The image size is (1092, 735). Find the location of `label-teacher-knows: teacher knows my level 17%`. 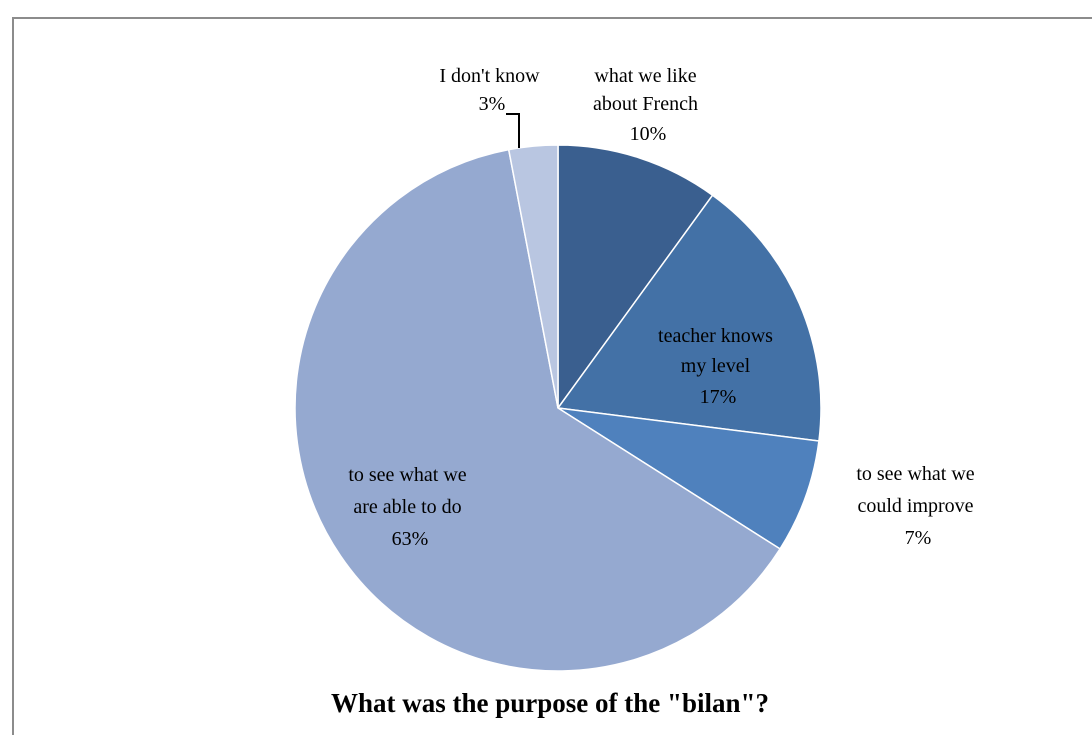

label-teacher-knows: teacher knows my level 17% is located at coordinates (718, 366).